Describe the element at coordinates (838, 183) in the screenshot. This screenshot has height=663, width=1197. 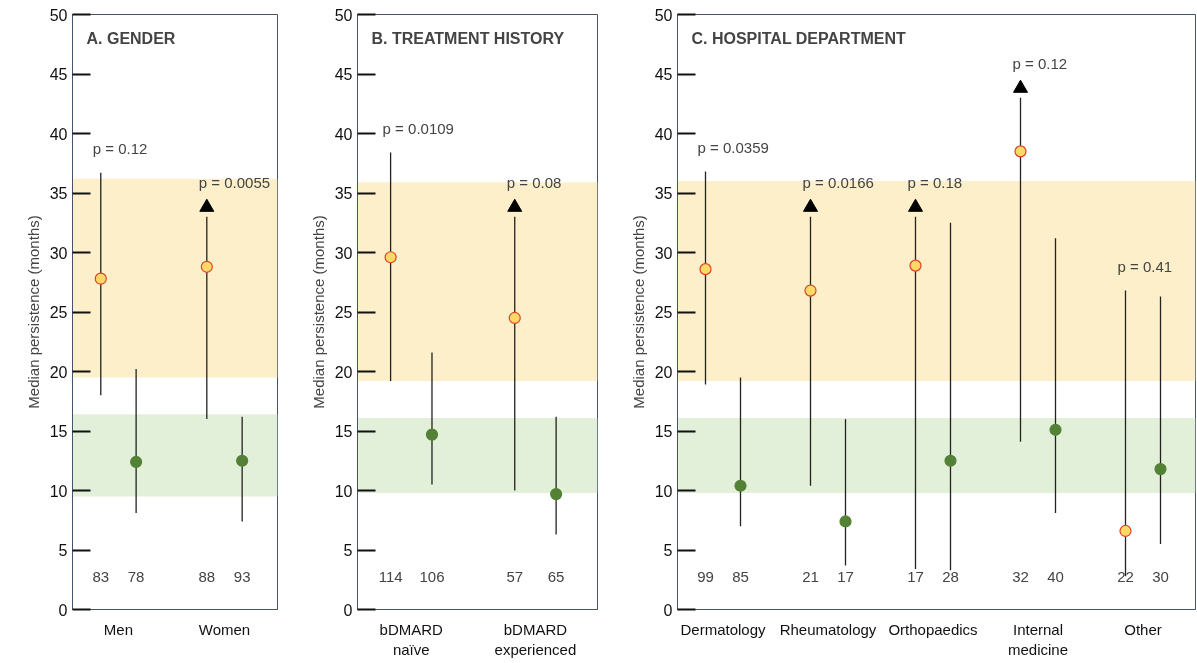
I see `annotation: p = 0.0166` at that location.